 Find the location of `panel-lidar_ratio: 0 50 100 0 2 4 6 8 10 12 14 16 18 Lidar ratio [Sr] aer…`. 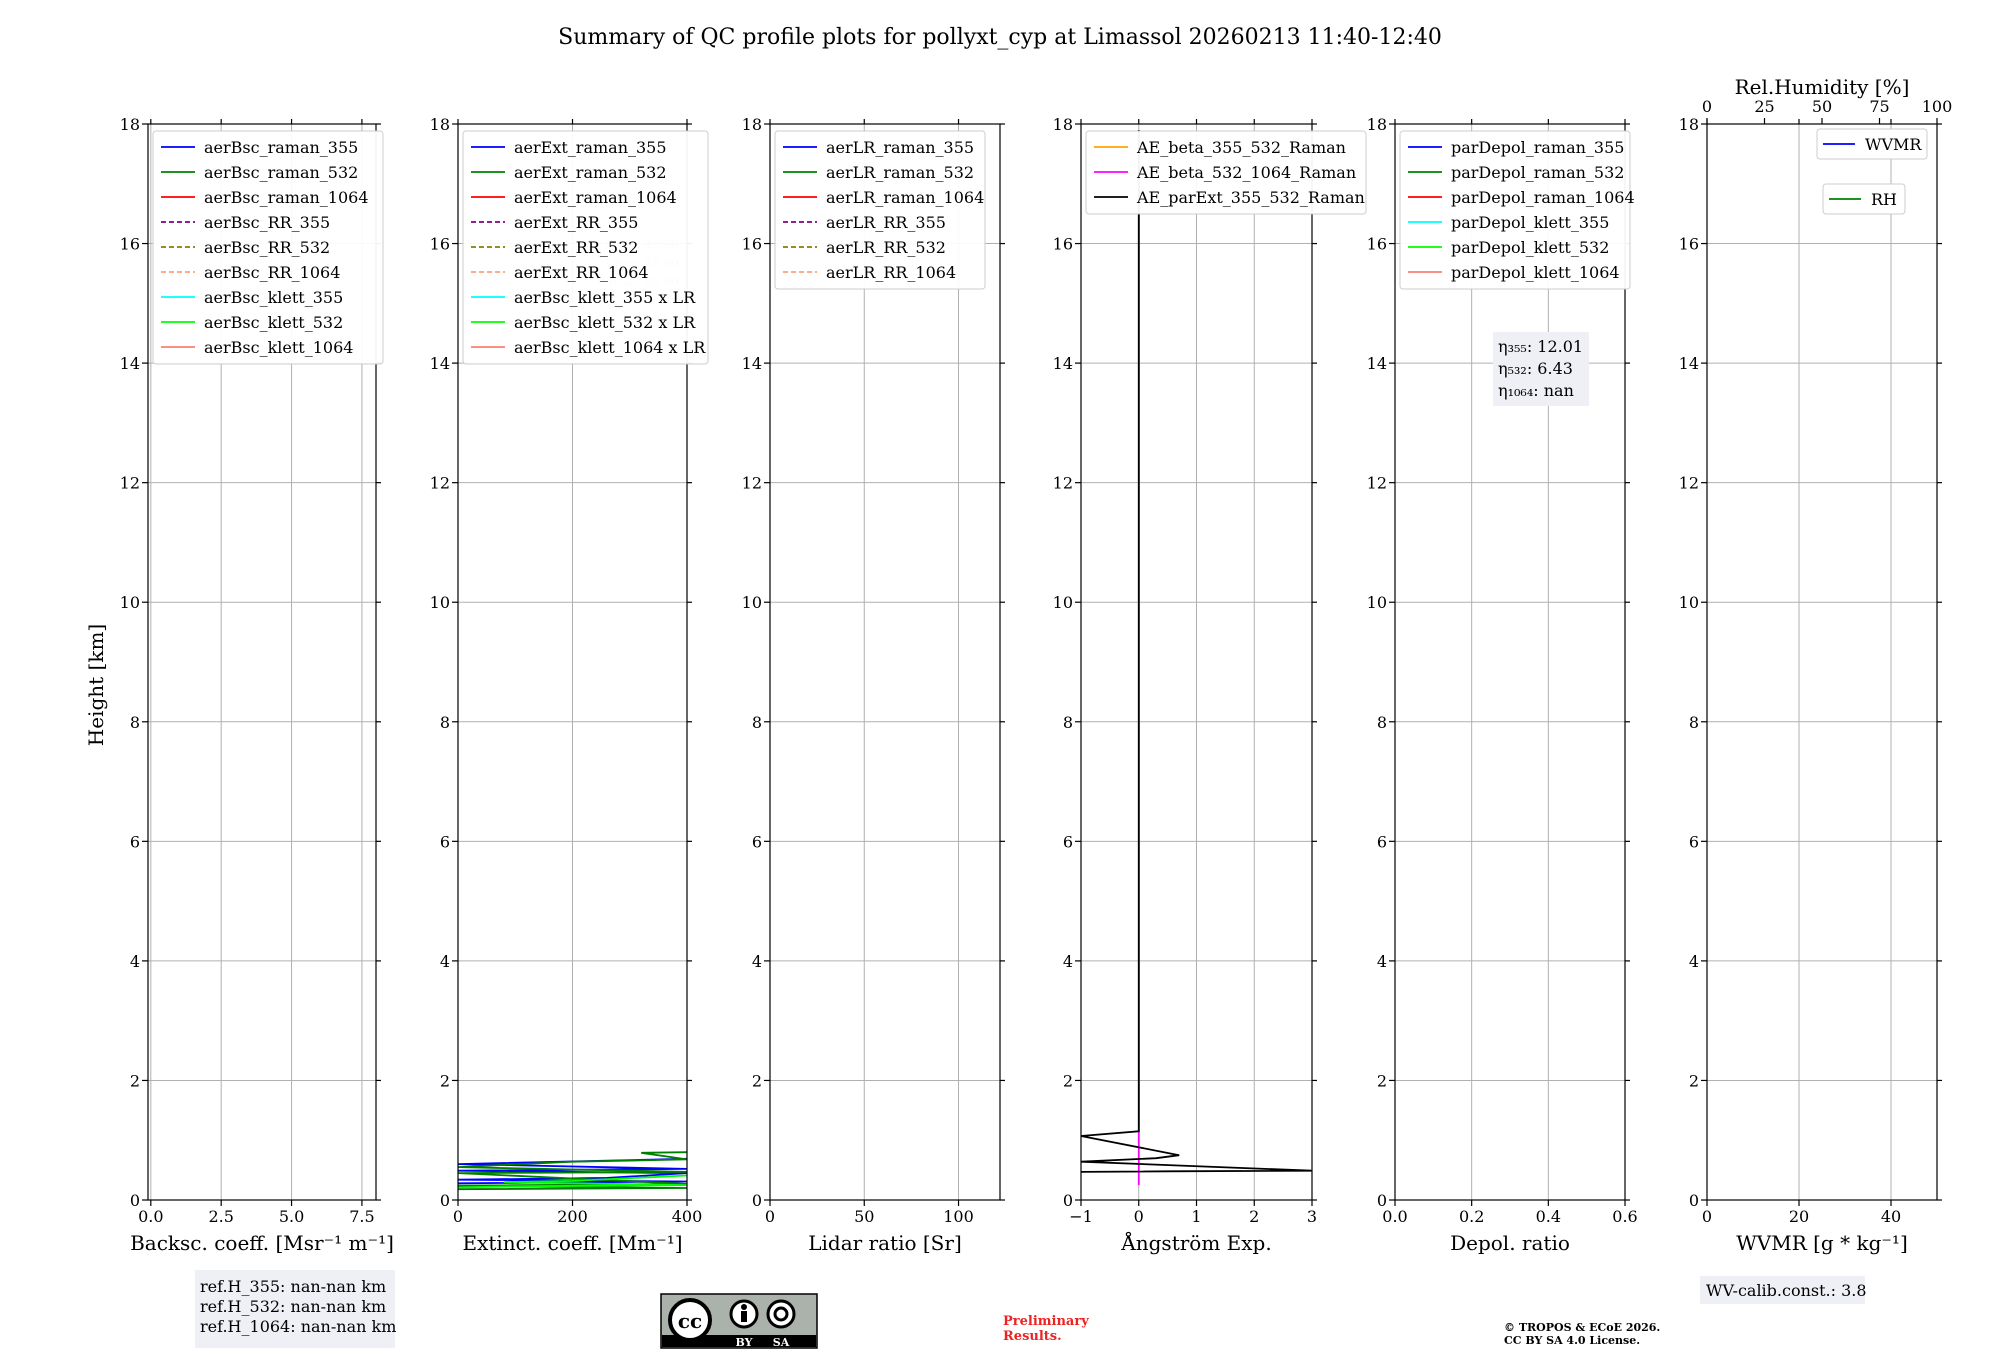

panel-lidar_ratio: 0 50 100 0 2 4 6 8 10 12 14 16 18 Lidar ratio [Sr] aer… is located at coordinates (873, 685).